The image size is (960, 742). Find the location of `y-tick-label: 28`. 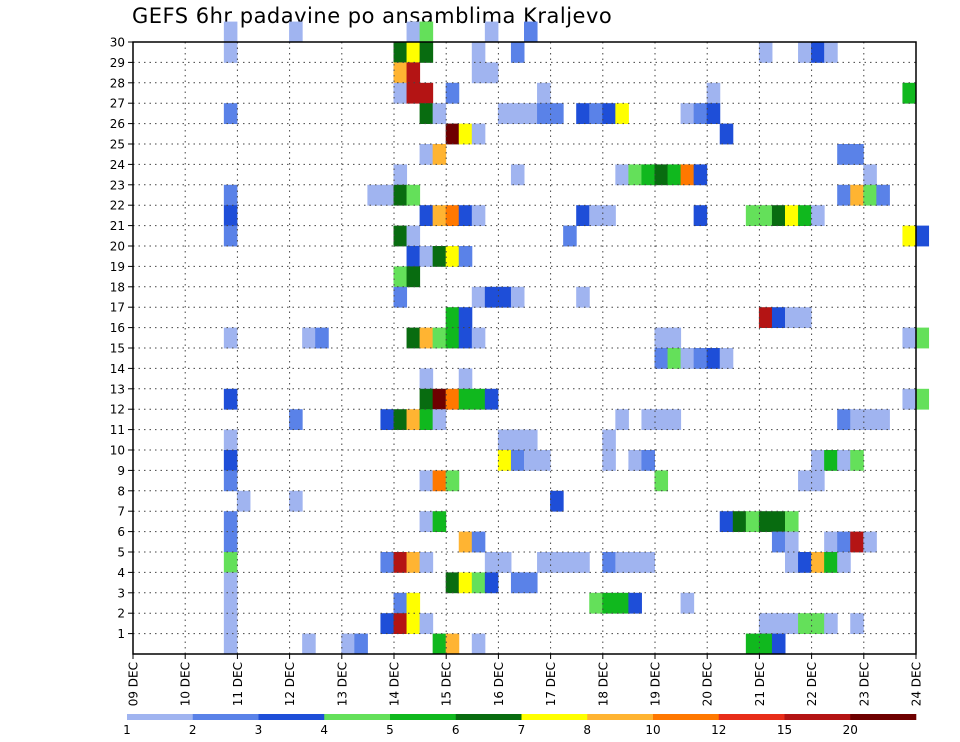

y-tick-label: 28 is located at coordinates (117, 83).